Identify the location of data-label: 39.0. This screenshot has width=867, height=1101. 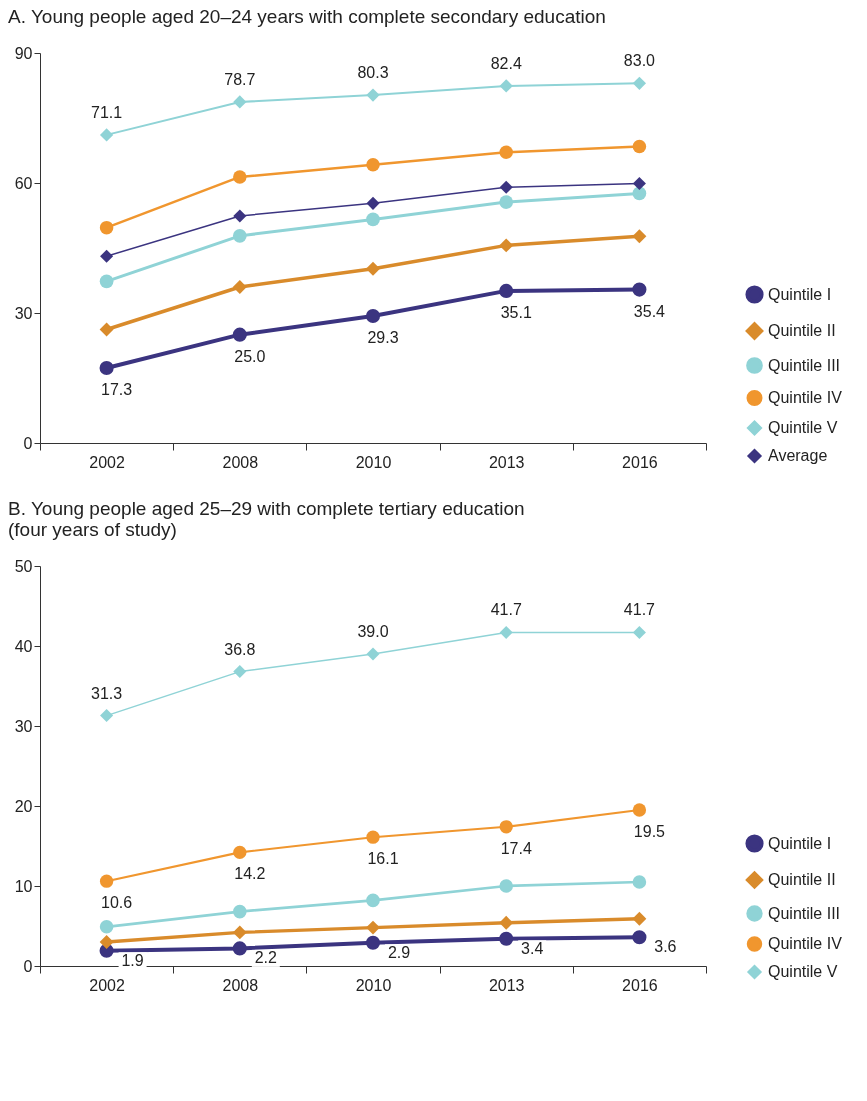
(373, 631).